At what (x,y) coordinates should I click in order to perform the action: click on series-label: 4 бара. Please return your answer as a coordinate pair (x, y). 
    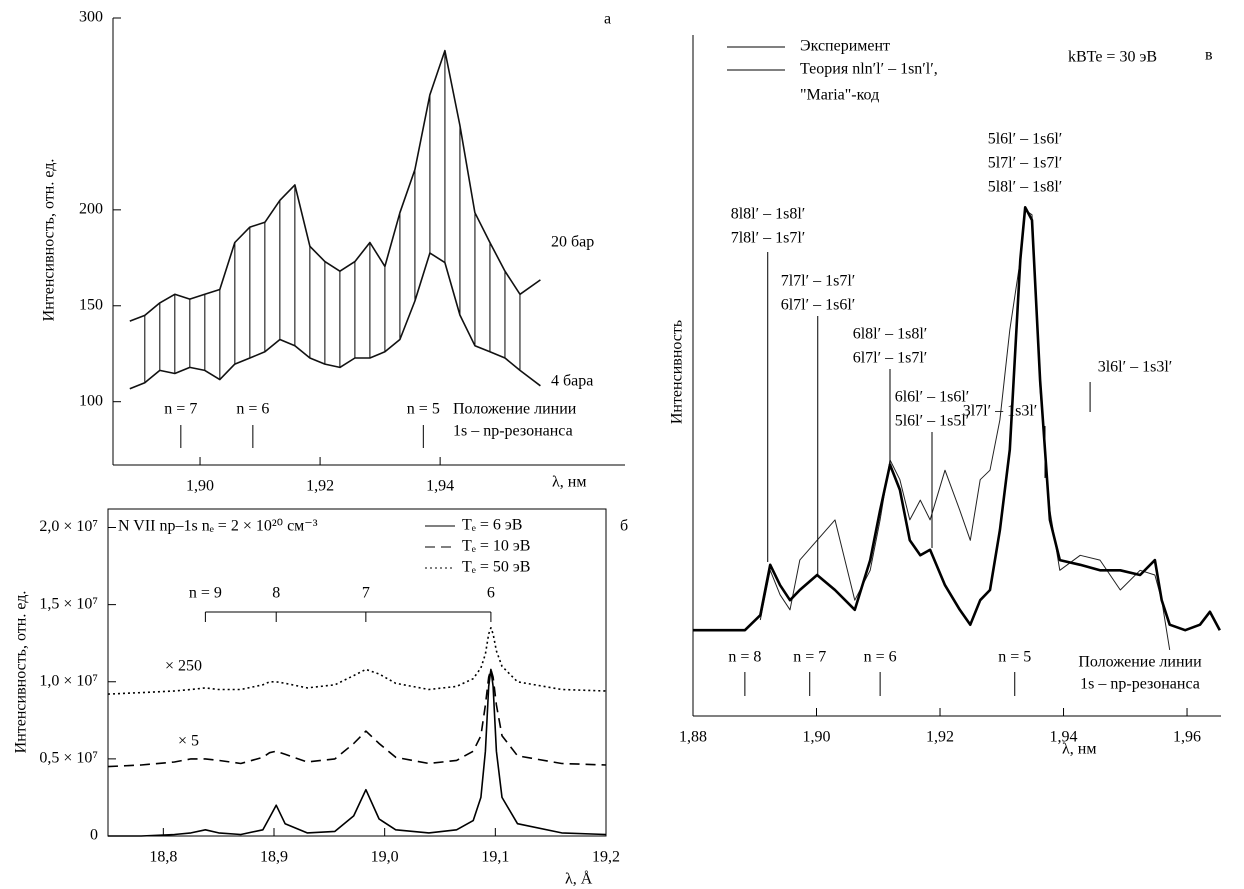
    Looking at the image, I should click on (572, 381).